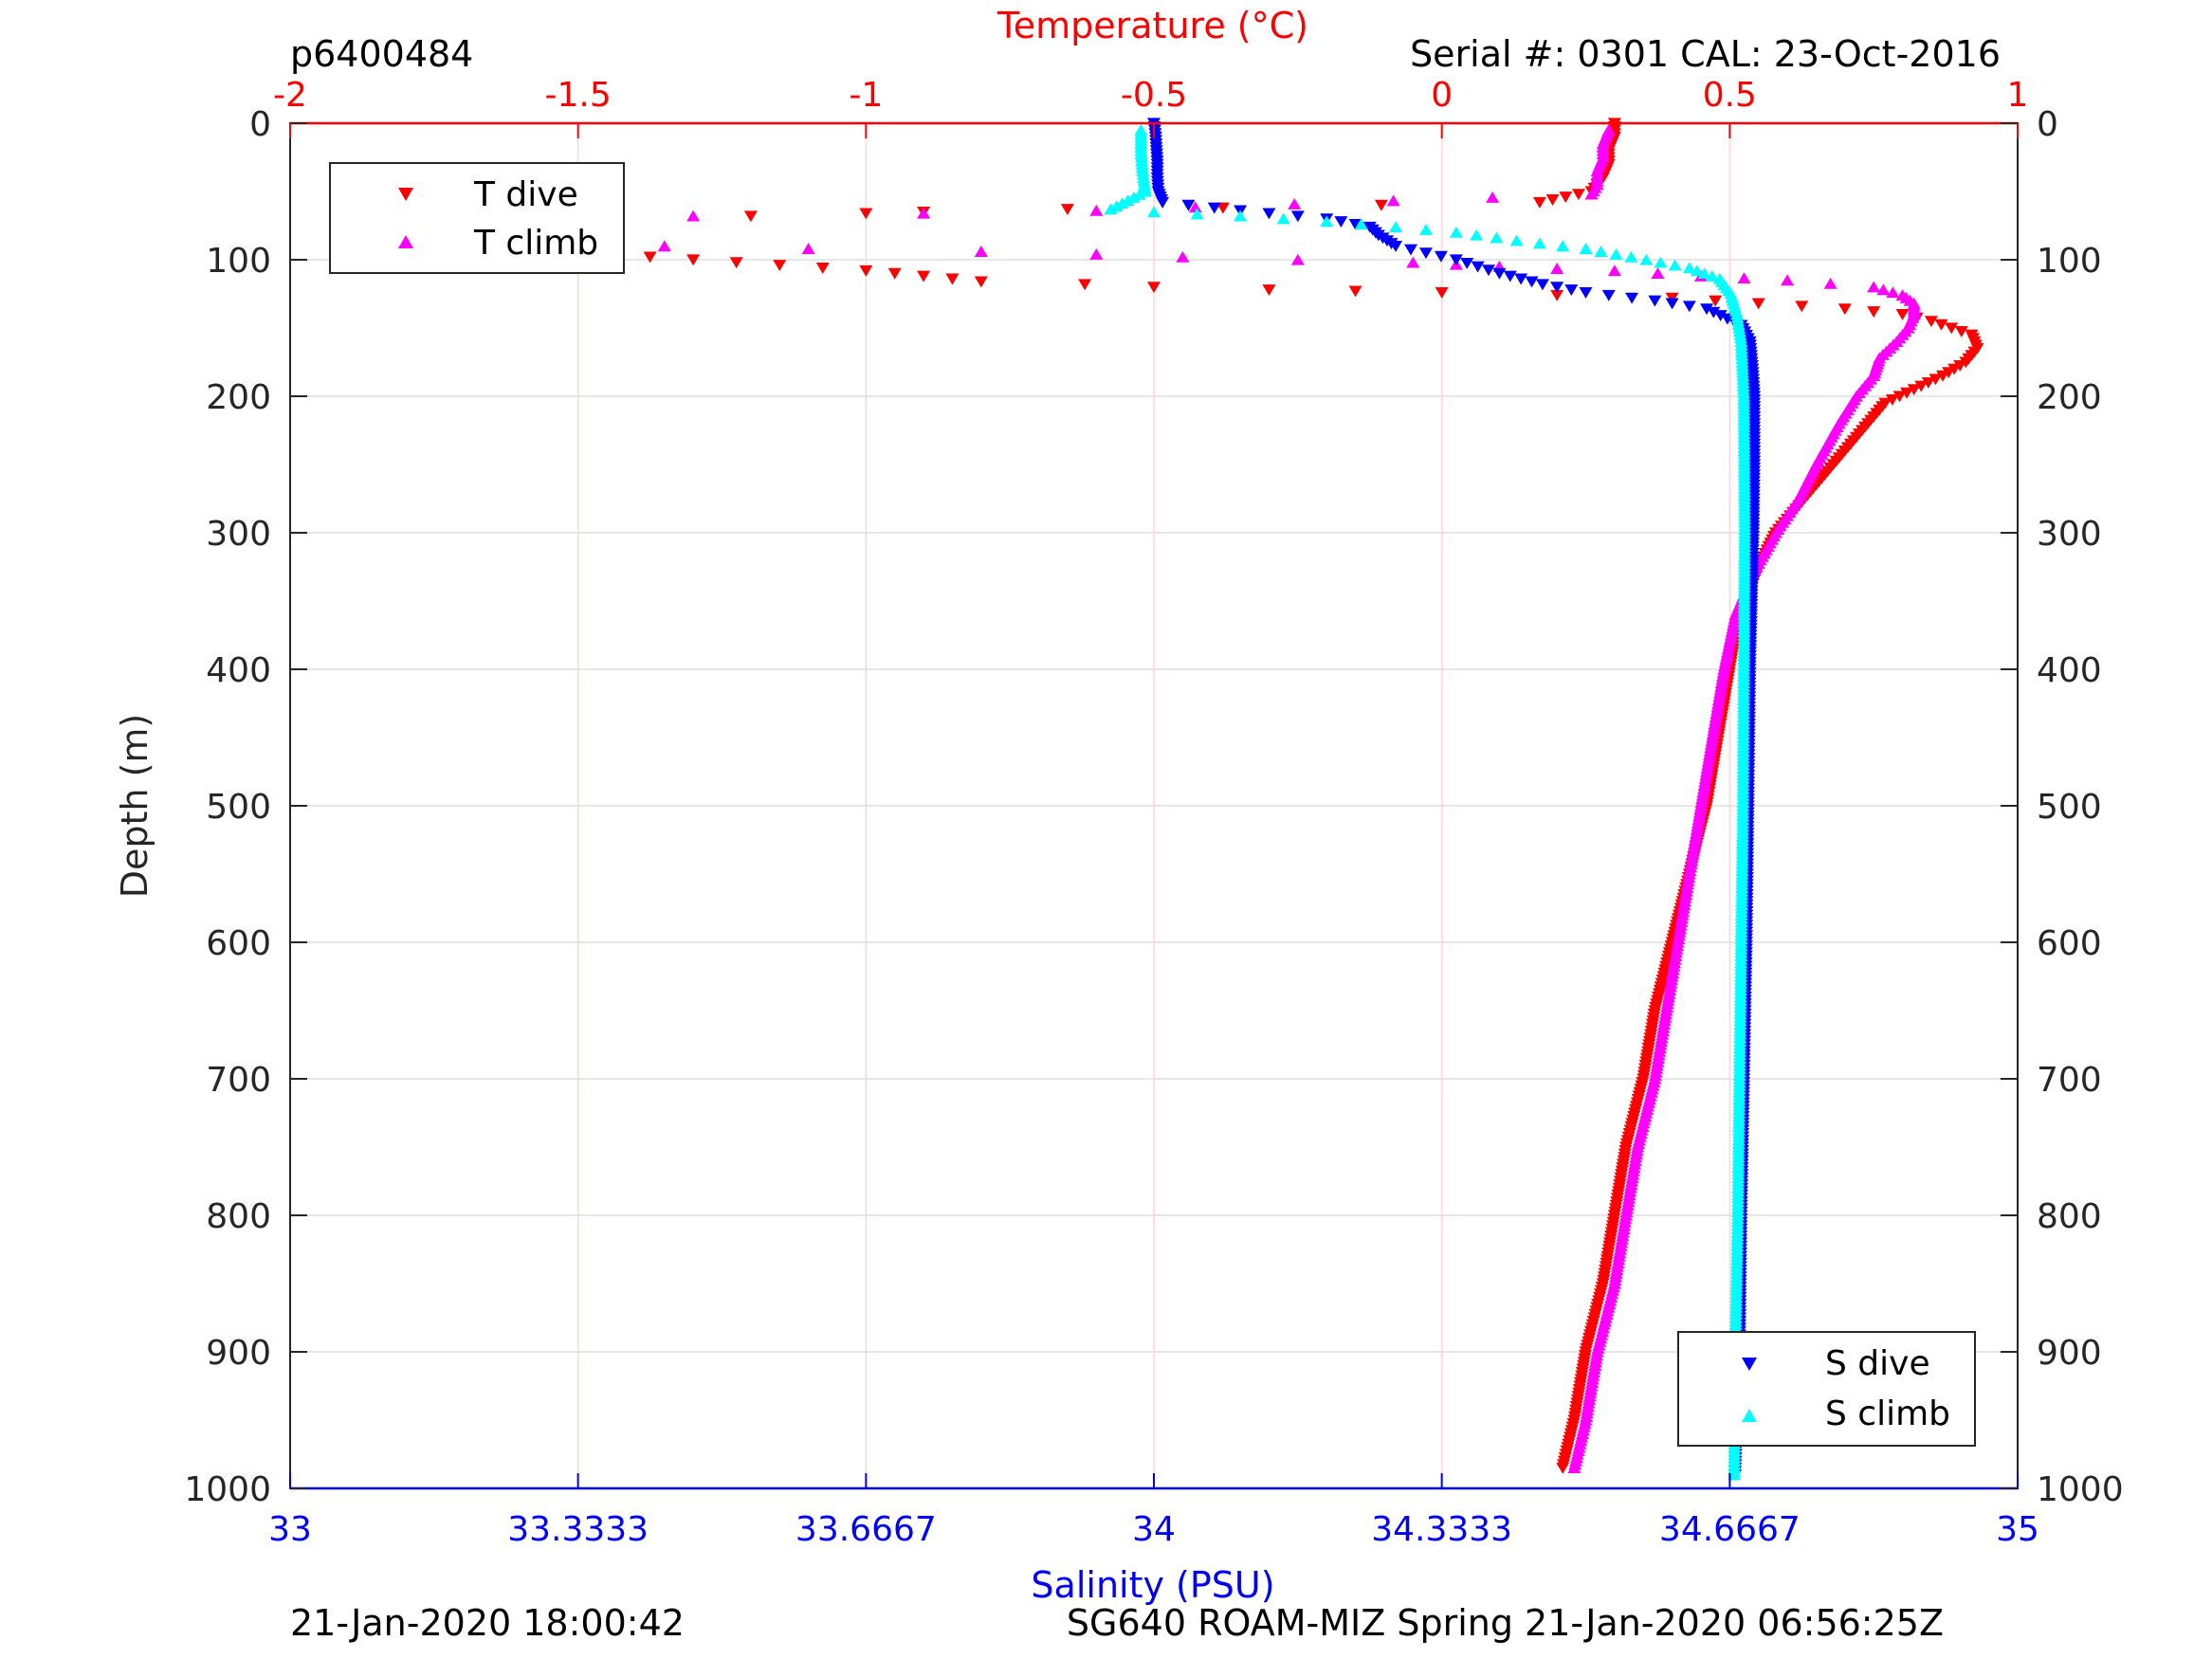  I want to click on depth-tick-label-left: 0, so click(260, 124).